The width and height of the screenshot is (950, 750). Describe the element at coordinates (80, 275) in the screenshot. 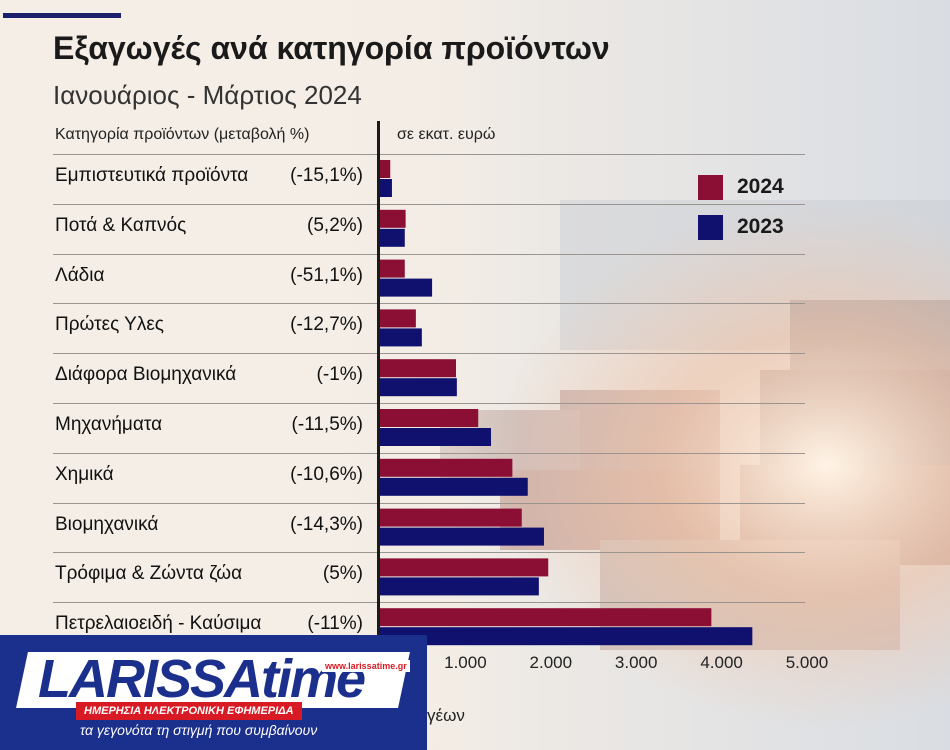

I see `category-label: Λάδια` at that location.